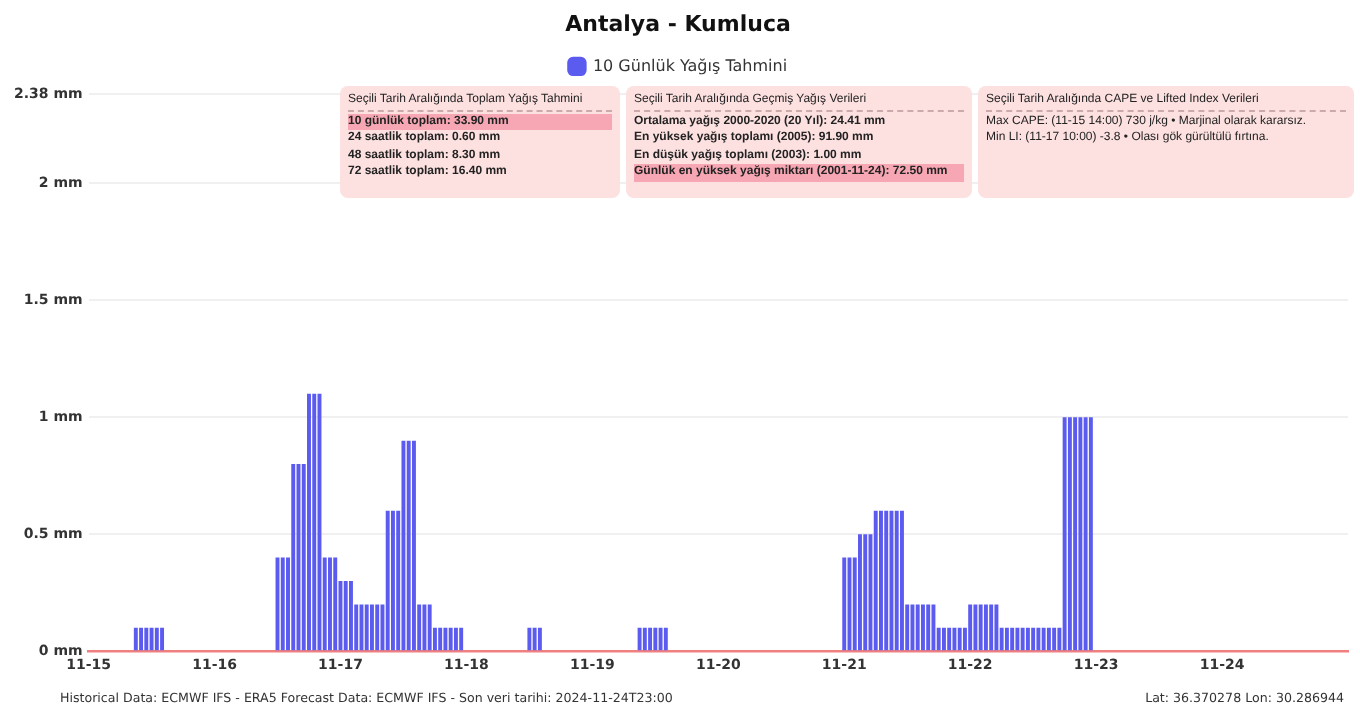 Image resolution: width=1360 pixels, height=716 pixels. What do you see at coordinates (690, 65) in the screenshot?
I see `legend-label: 10 Günlük Yağış Tahmini` at bounding box center [690, 65].